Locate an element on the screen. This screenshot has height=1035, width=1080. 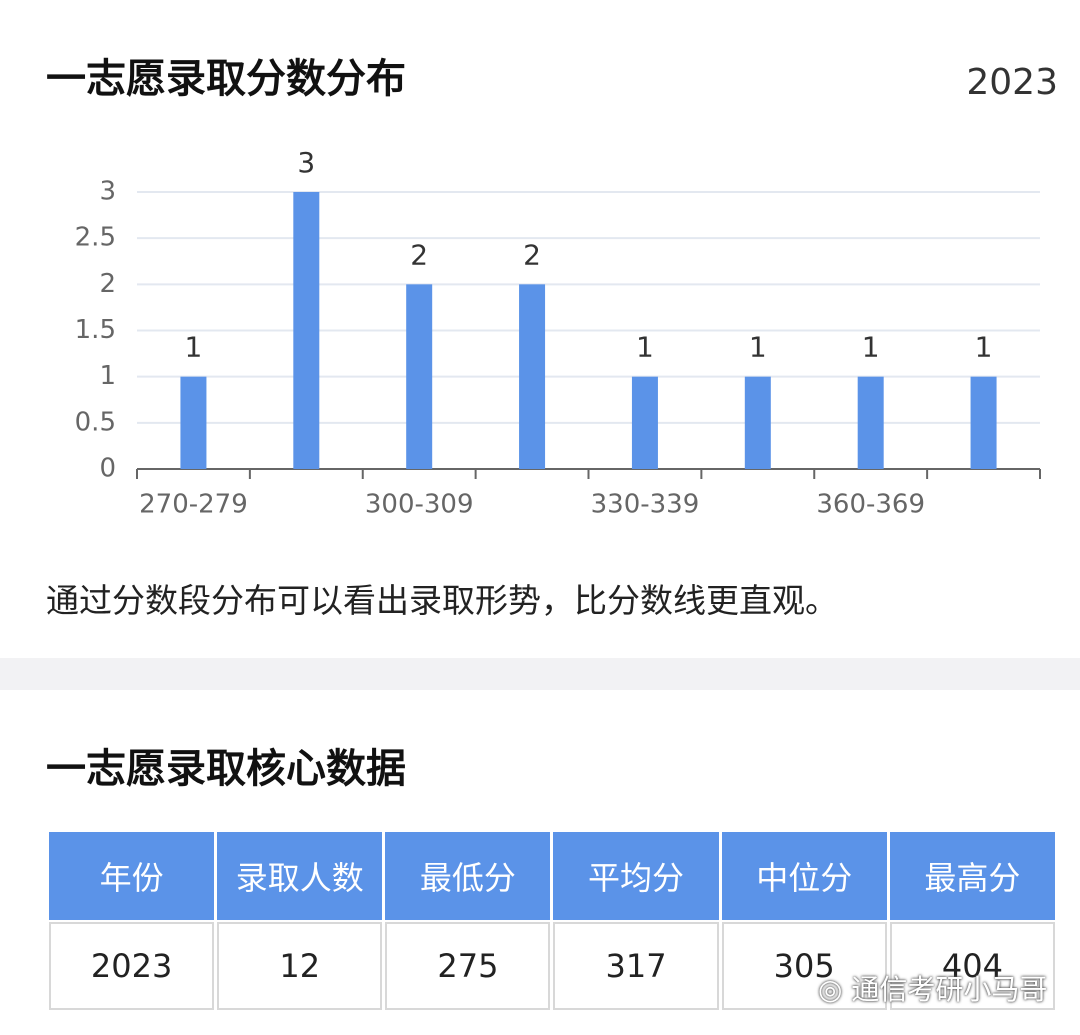
table-cell: 317 is located at coordinates (636, 966).